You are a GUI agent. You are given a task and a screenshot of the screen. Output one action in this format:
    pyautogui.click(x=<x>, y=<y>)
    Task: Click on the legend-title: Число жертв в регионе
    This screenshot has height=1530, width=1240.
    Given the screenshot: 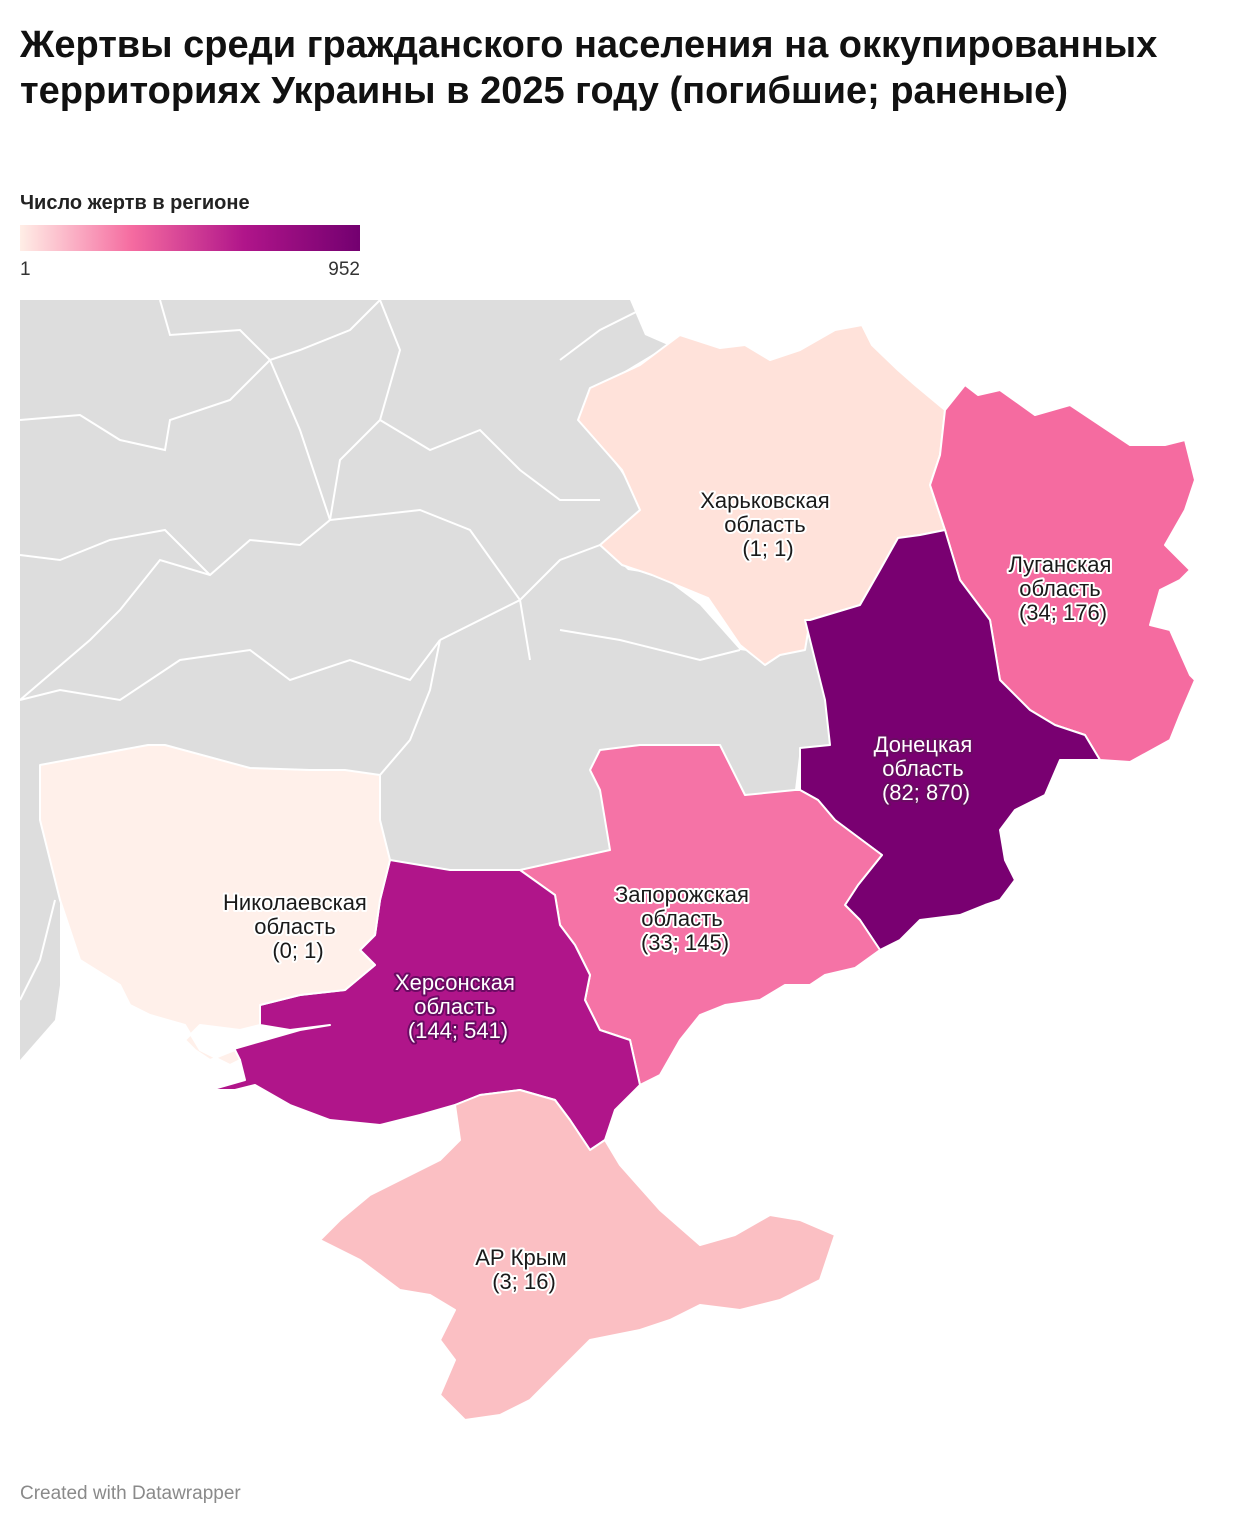 What is the action you would take?
    pyautogui.click(x=135, y=203)
    